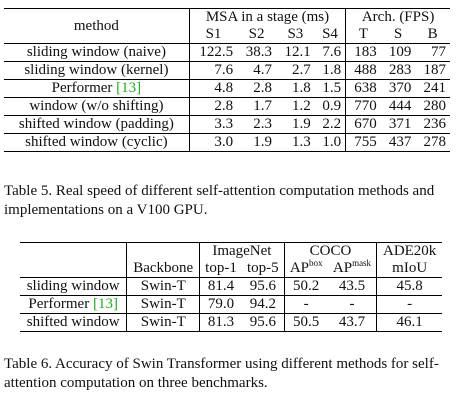 This screenshot has width=468, height=400. I want to click on method-cell: shifted window (cyclic), so click(97, 142).